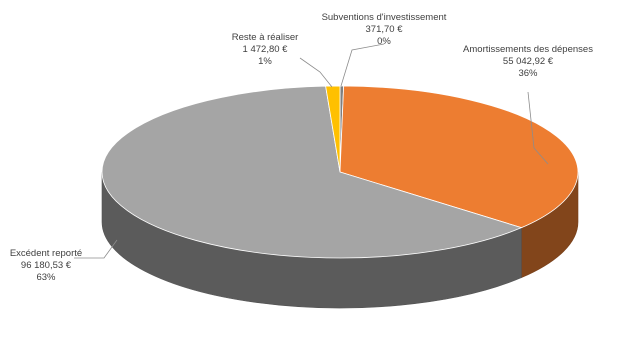 The height and width of the screenshot is (345, 626). I want to click on label-name-amortissements-des-depenses: Amortissements des dépenses, so click(528, 49).